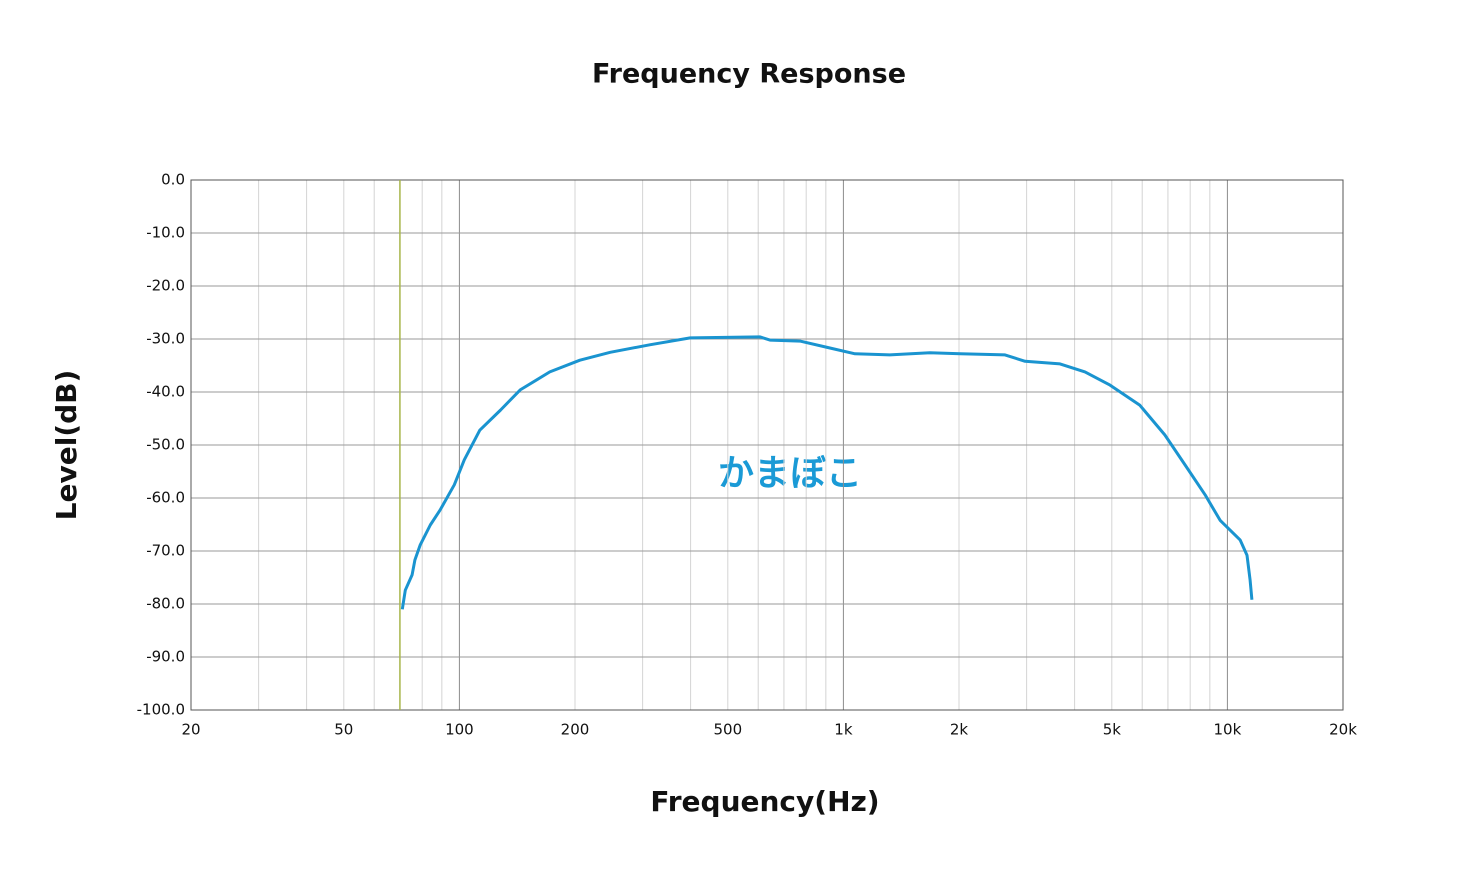 This screenshot has width=1480, height=878. I want to click on x-tick-label: 2k, so click(959, 730).